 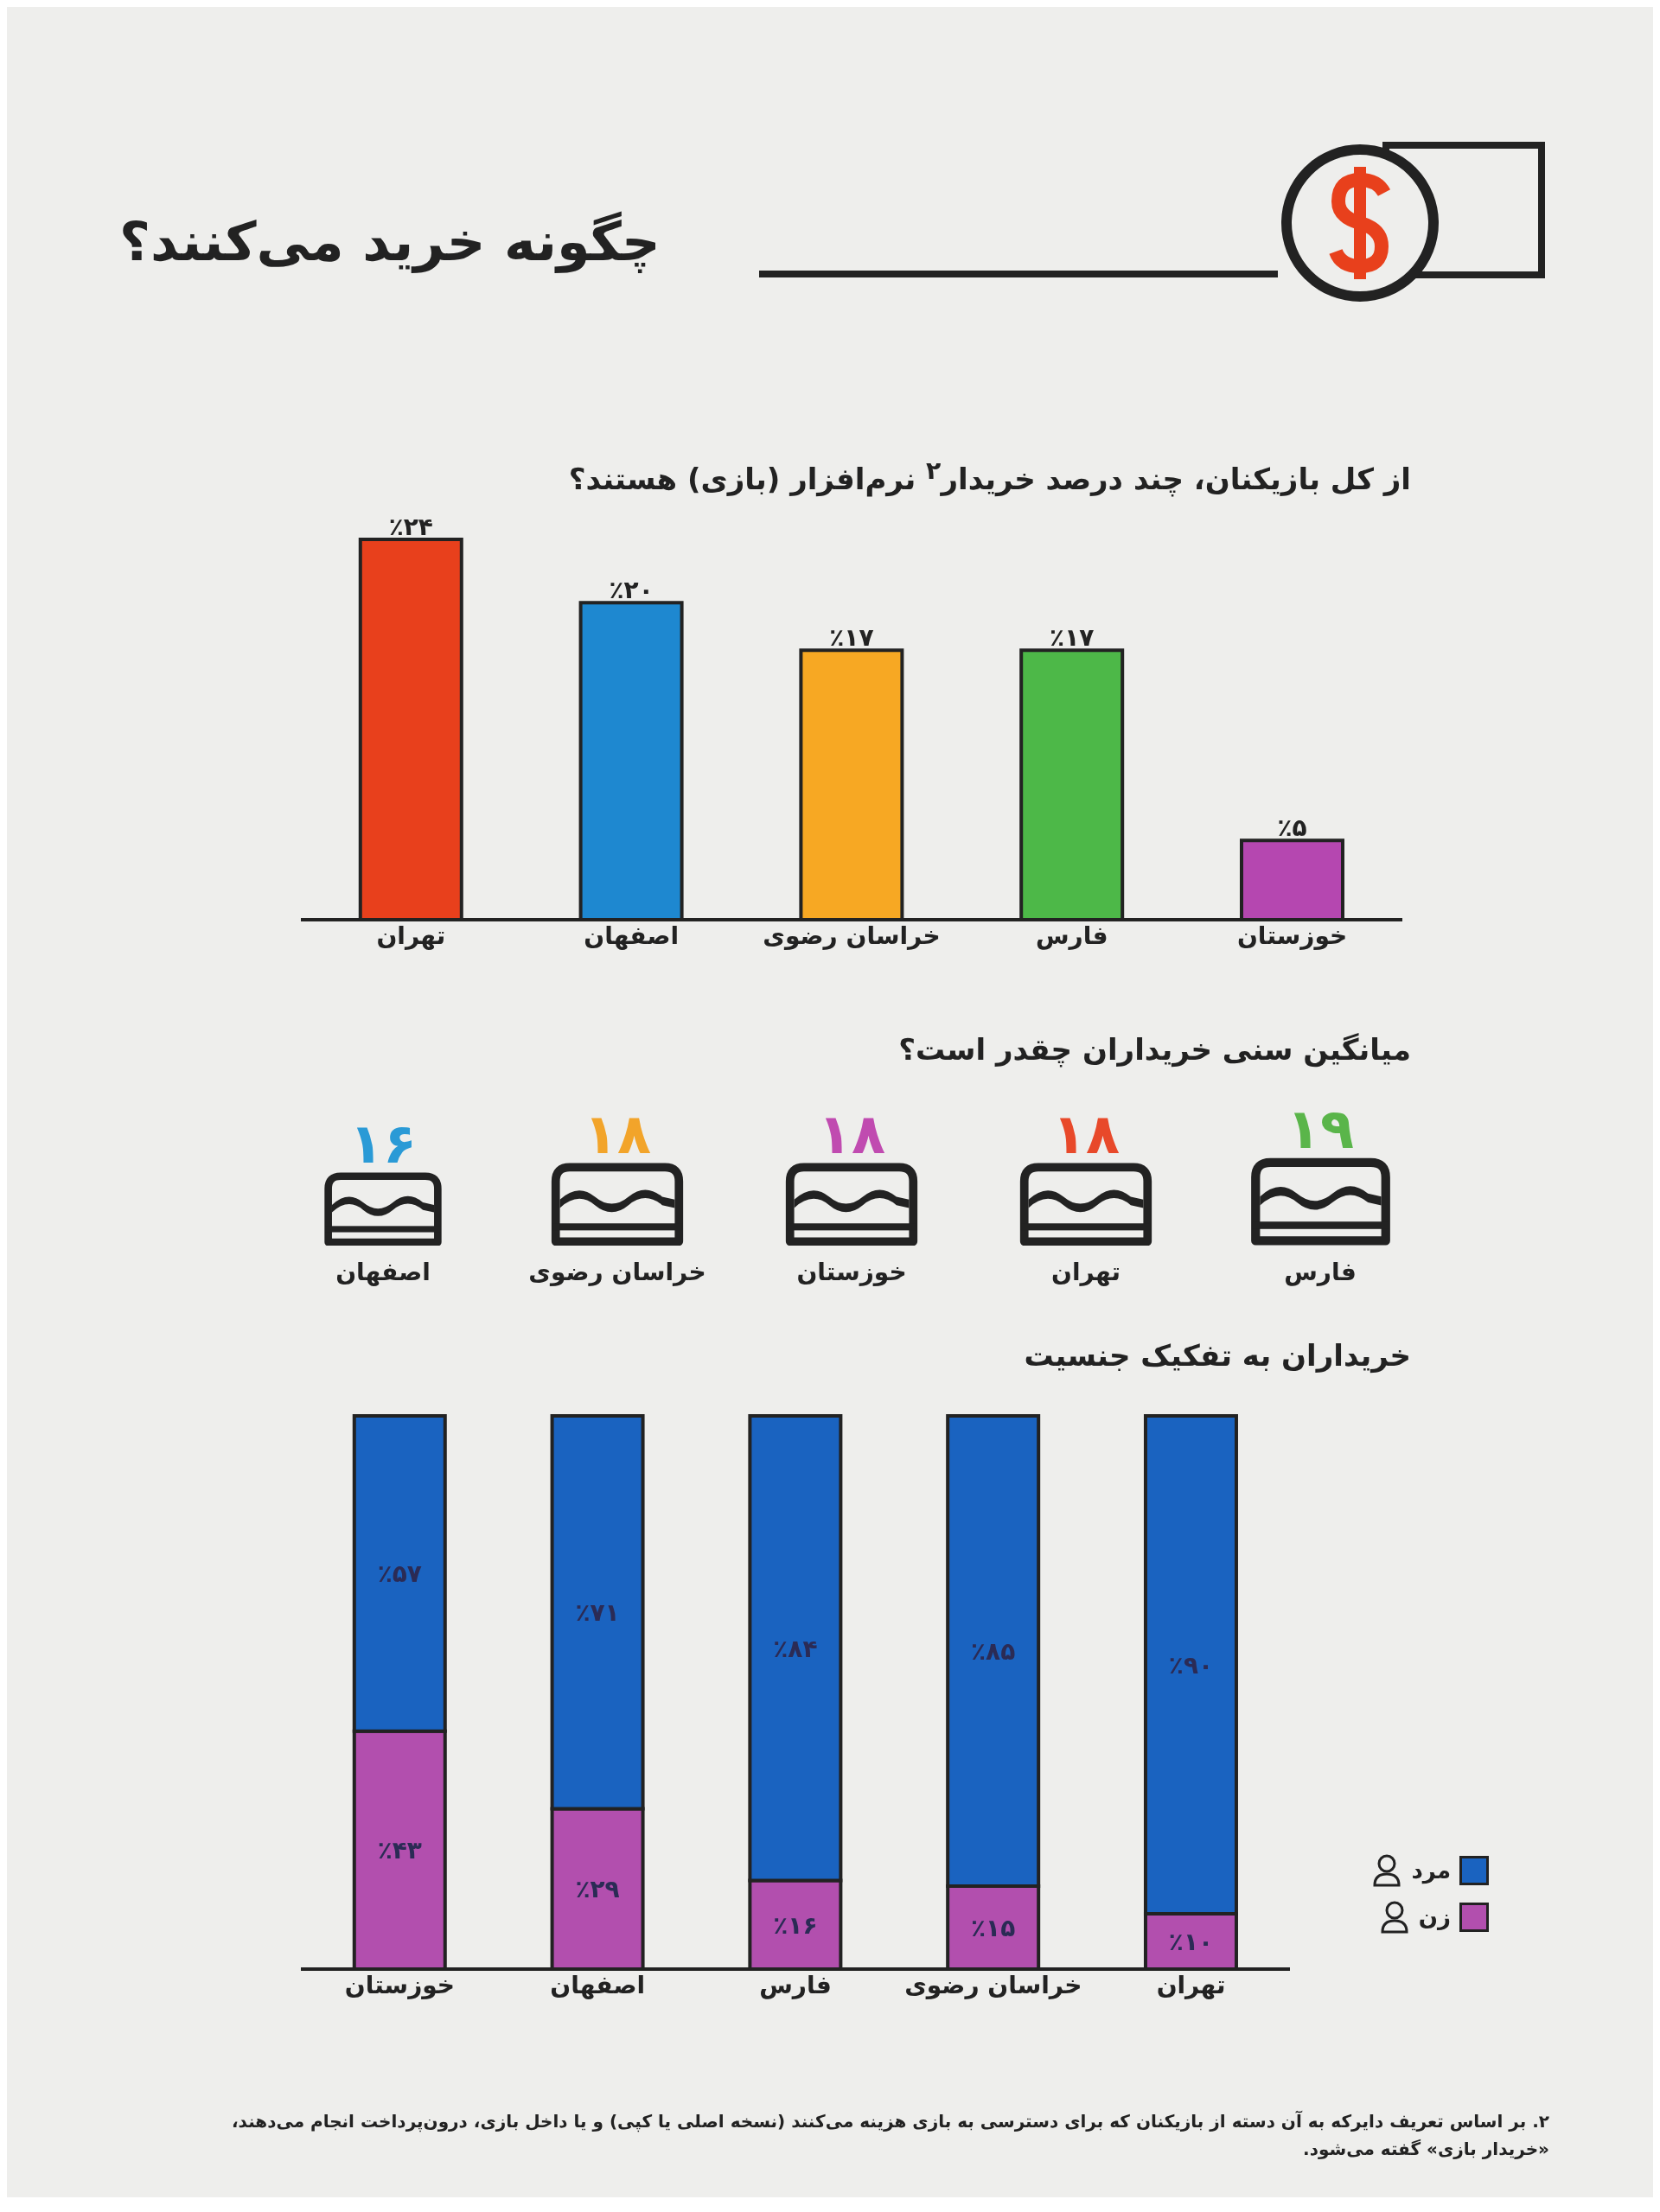 What do you see at coordinates (1431, 1870) in the screenshot?
I see `legend-label: مرد` at bounding box center [1431, 1870].